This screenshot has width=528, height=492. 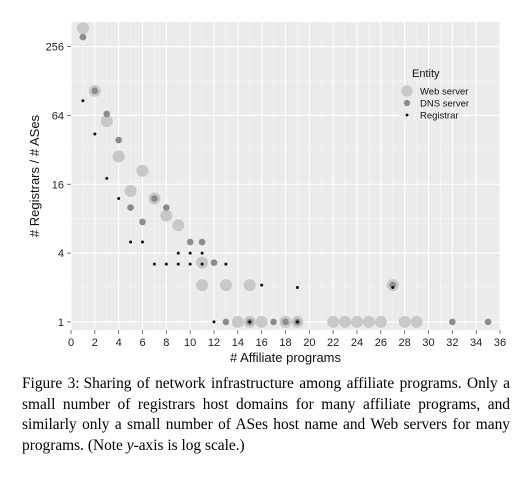 What do you see at coordinates (262, 343) in the screenshot?
I see `x-tick-label: 16` at bounding box center [262, 343].